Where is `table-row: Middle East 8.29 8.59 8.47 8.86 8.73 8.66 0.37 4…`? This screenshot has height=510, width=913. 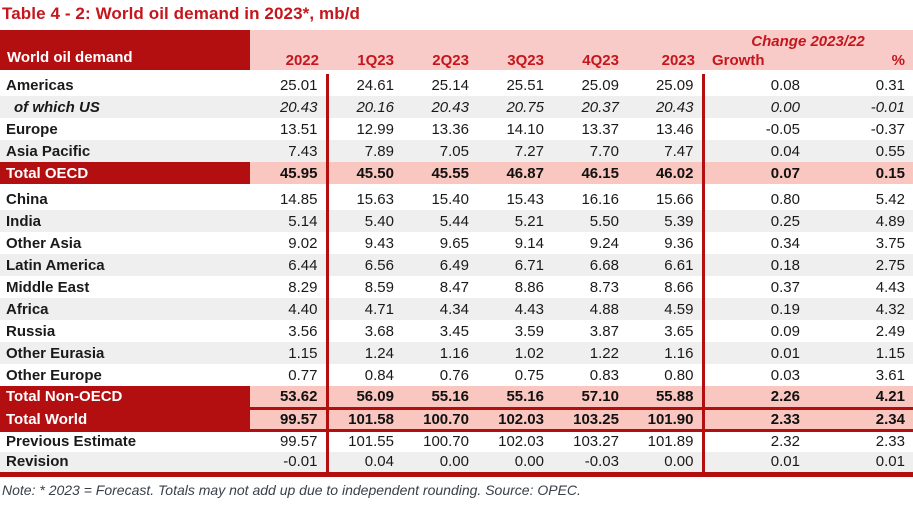
table-row: Middle East 8.29 8.59 8.47 8.86 8.73 8.66 0.37 4… is located at coordinates (456, 287).